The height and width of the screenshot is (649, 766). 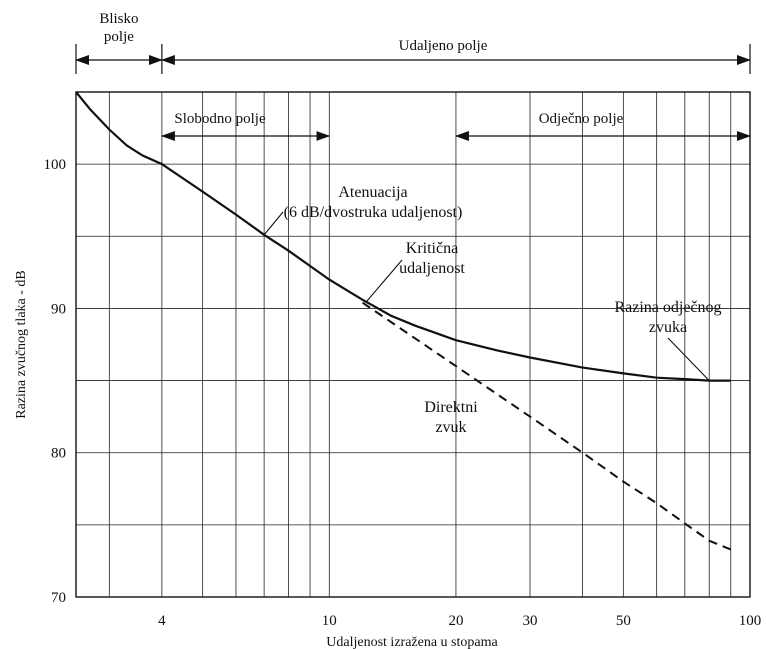 I want to click on reverberant-field-label: Odječno polje, so click(x=581, y=119).